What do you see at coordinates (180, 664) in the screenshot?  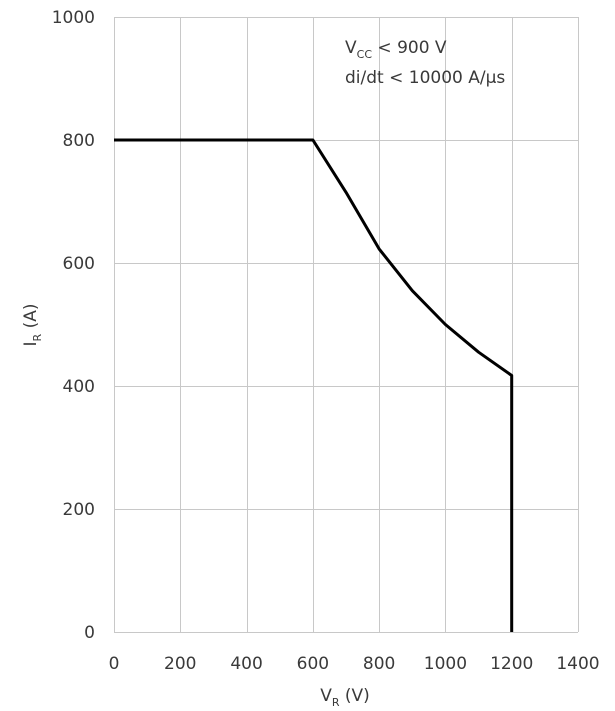 I see `x-tick-label: 200` at bounding box center [180, 664].